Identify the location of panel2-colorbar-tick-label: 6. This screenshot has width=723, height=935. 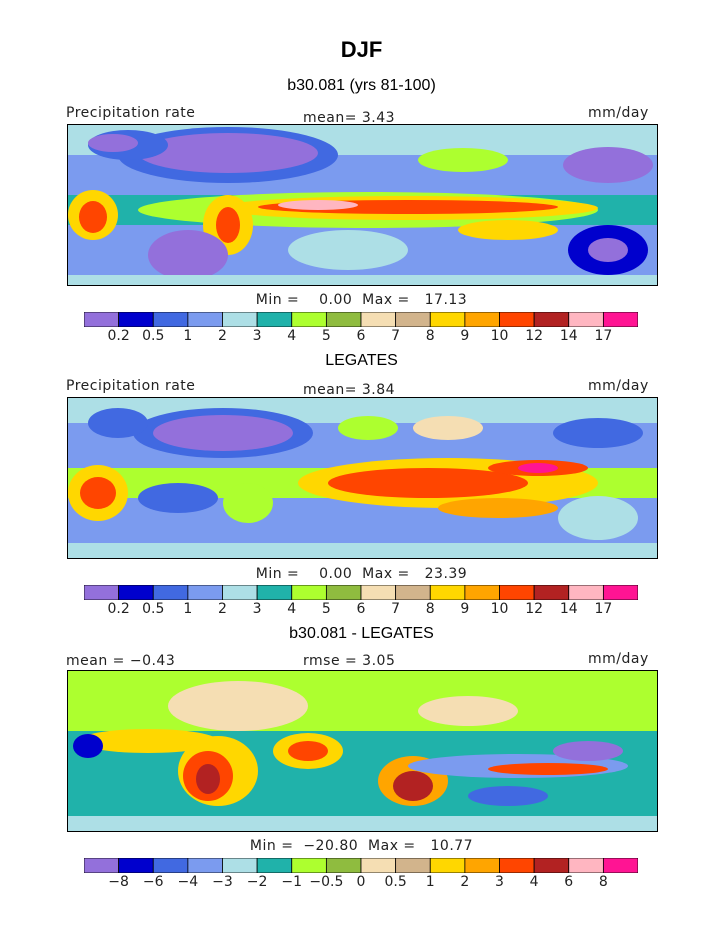
(361, 609).